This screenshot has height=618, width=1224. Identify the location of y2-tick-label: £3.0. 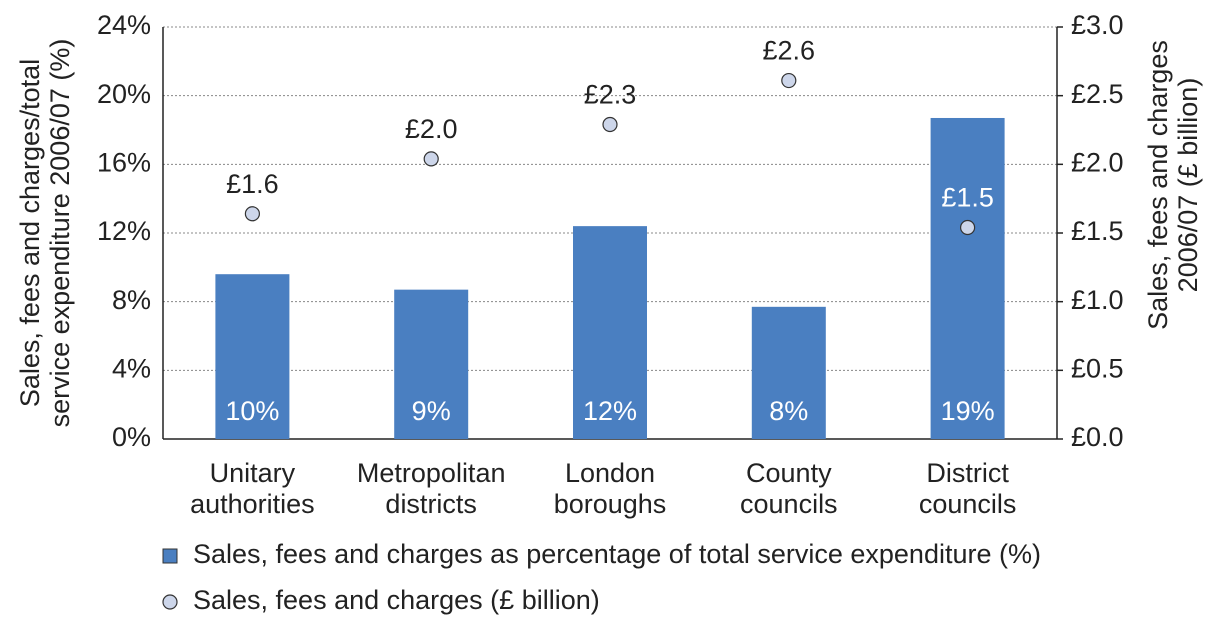
(1097, 25).